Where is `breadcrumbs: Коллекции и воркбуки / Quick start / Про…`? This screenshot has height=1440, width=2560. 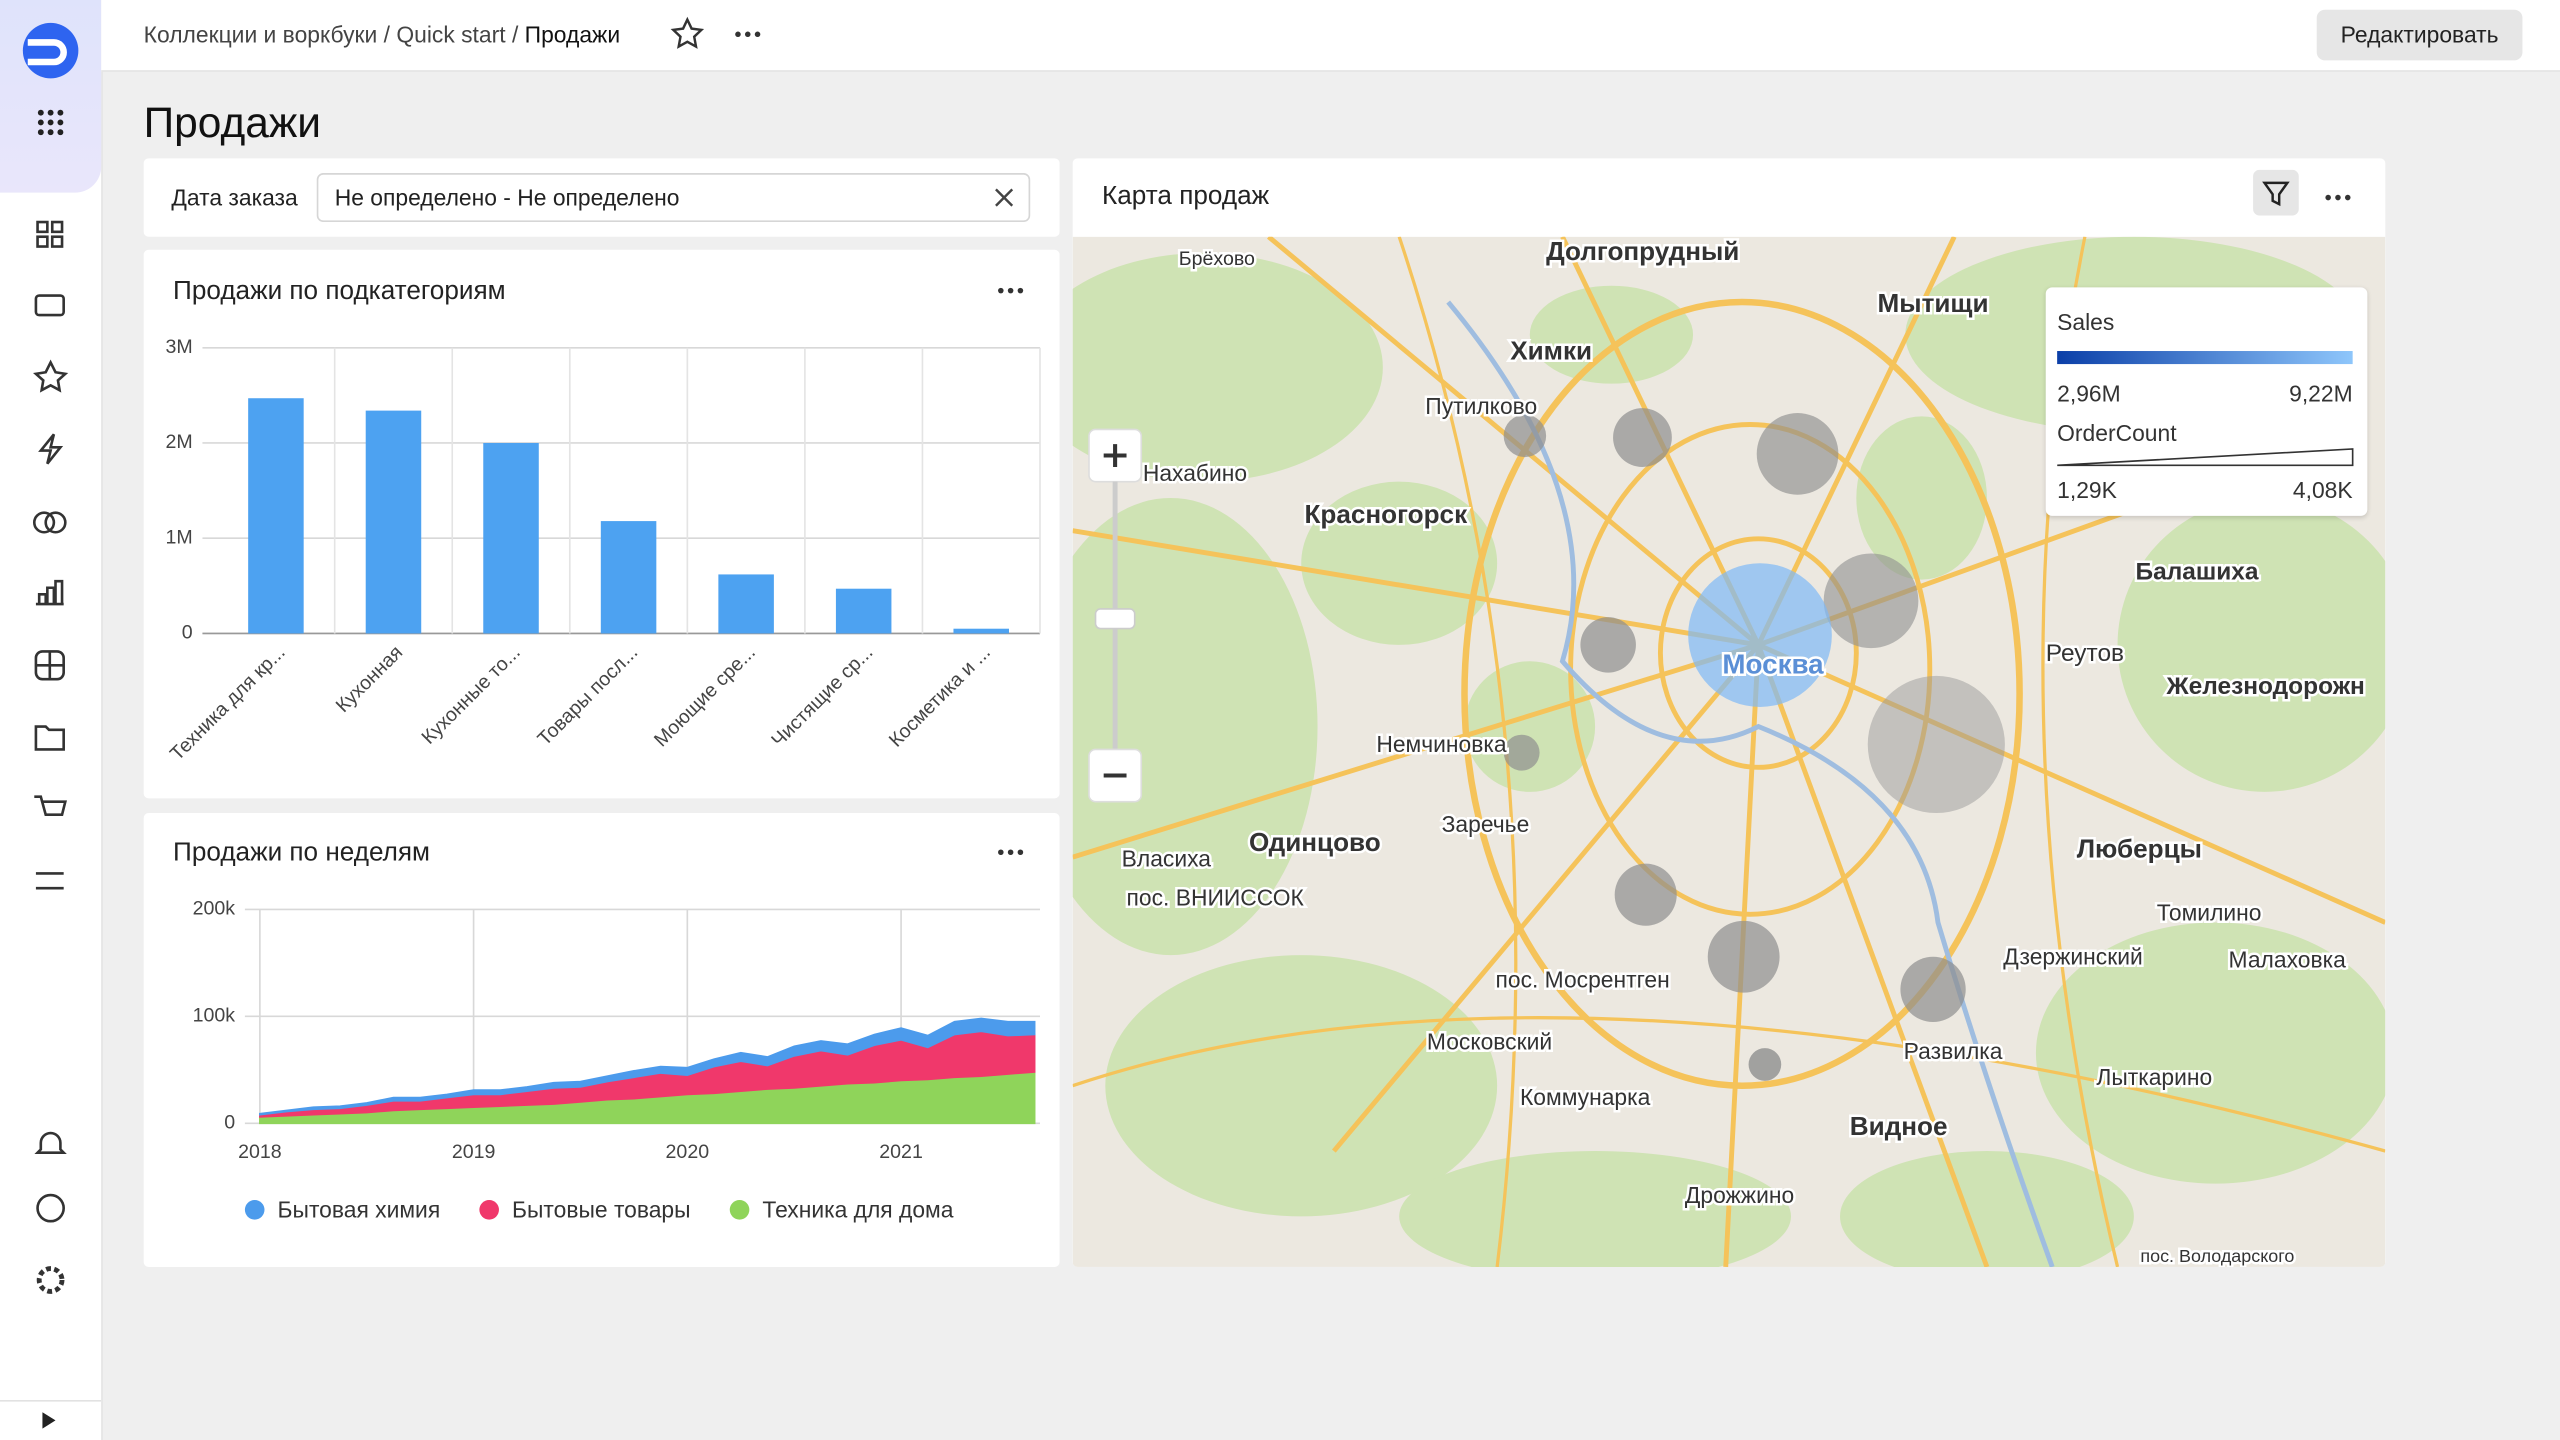
breadcrumbs: Коллекции и воркбуки / Quick start / Про… is located at coordinates (382, 34).